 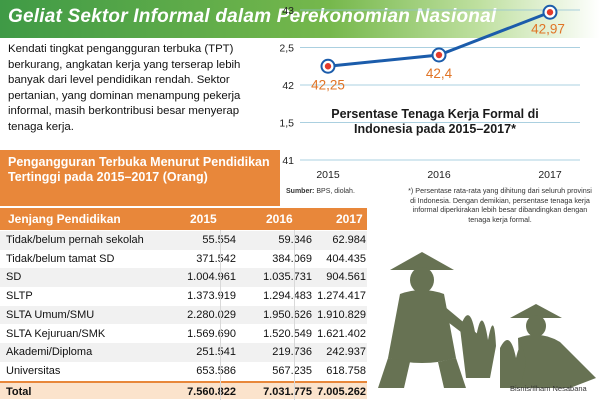 What do you see at coordinates (183, 390) in the screenshot?
I see `table-total-row: Total 7.560.822 7.031.775 7.005.262` at bounding box center [183, 390].